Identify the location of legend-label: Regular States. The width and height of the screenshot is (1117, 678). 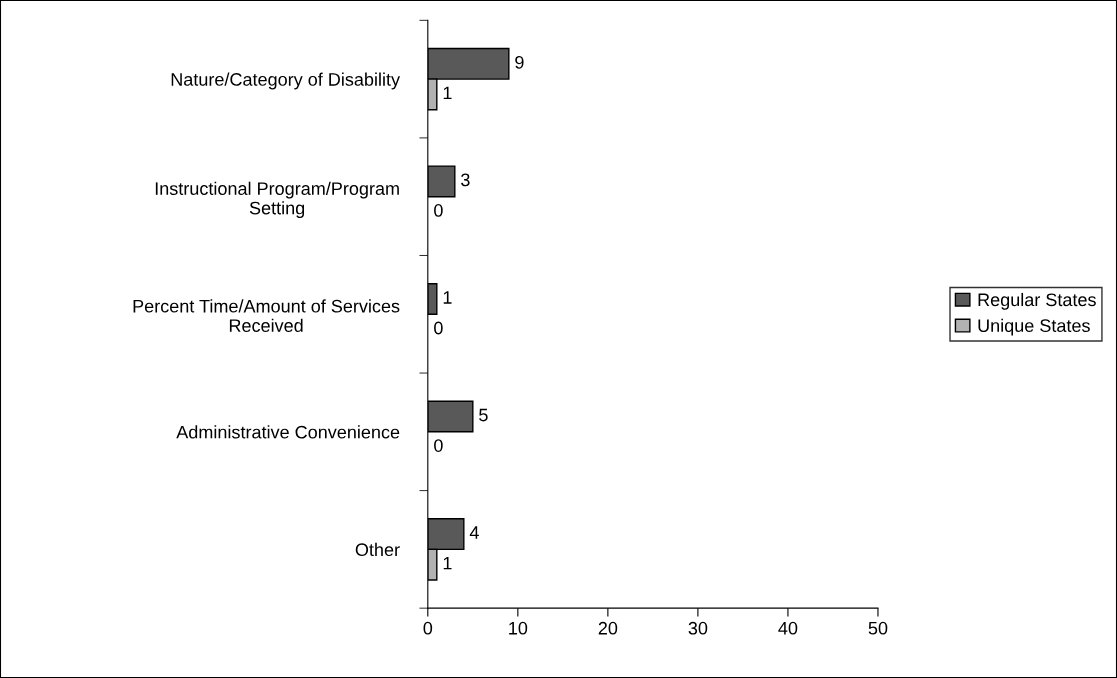
(1037, 301).